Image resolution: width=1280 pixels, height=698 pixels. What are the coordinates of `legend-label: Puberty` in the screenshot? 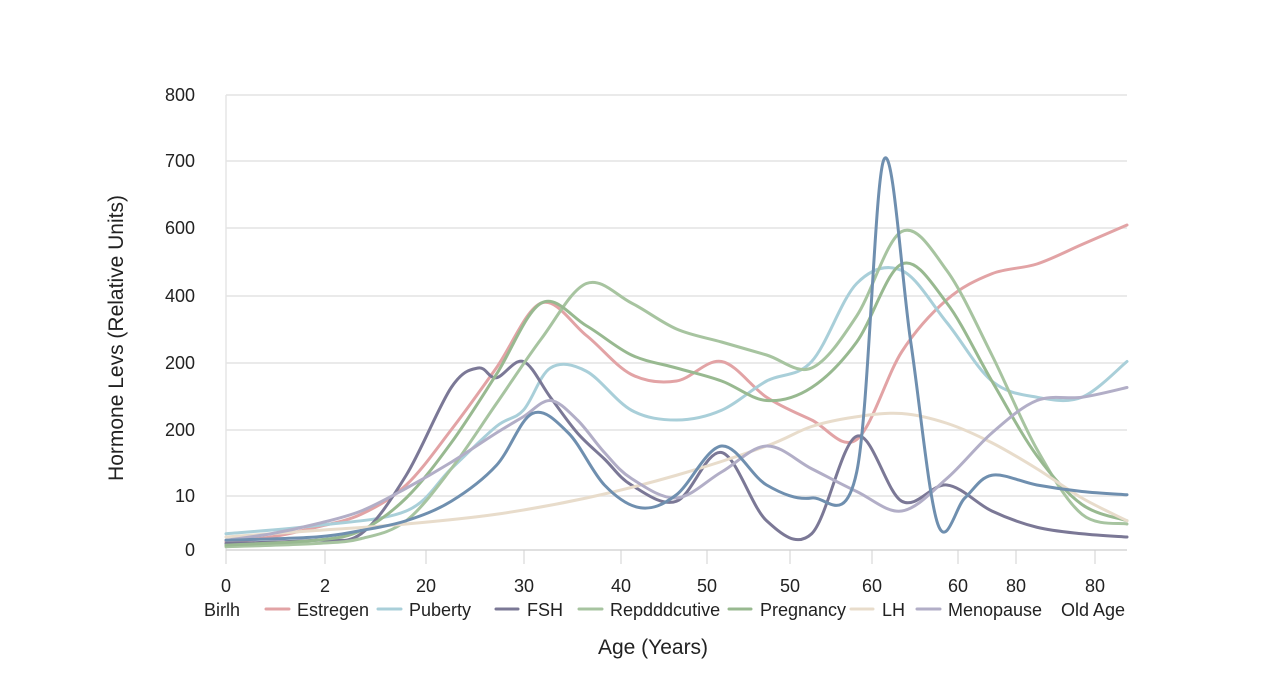 It's located at (440, 610).